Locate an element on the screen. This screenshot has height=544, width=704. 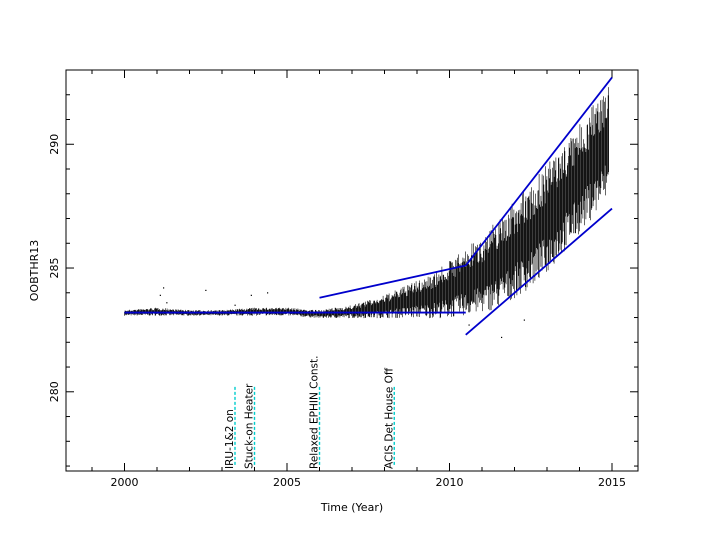
y-tick-label: 290 is located at coordinates (54, 144).